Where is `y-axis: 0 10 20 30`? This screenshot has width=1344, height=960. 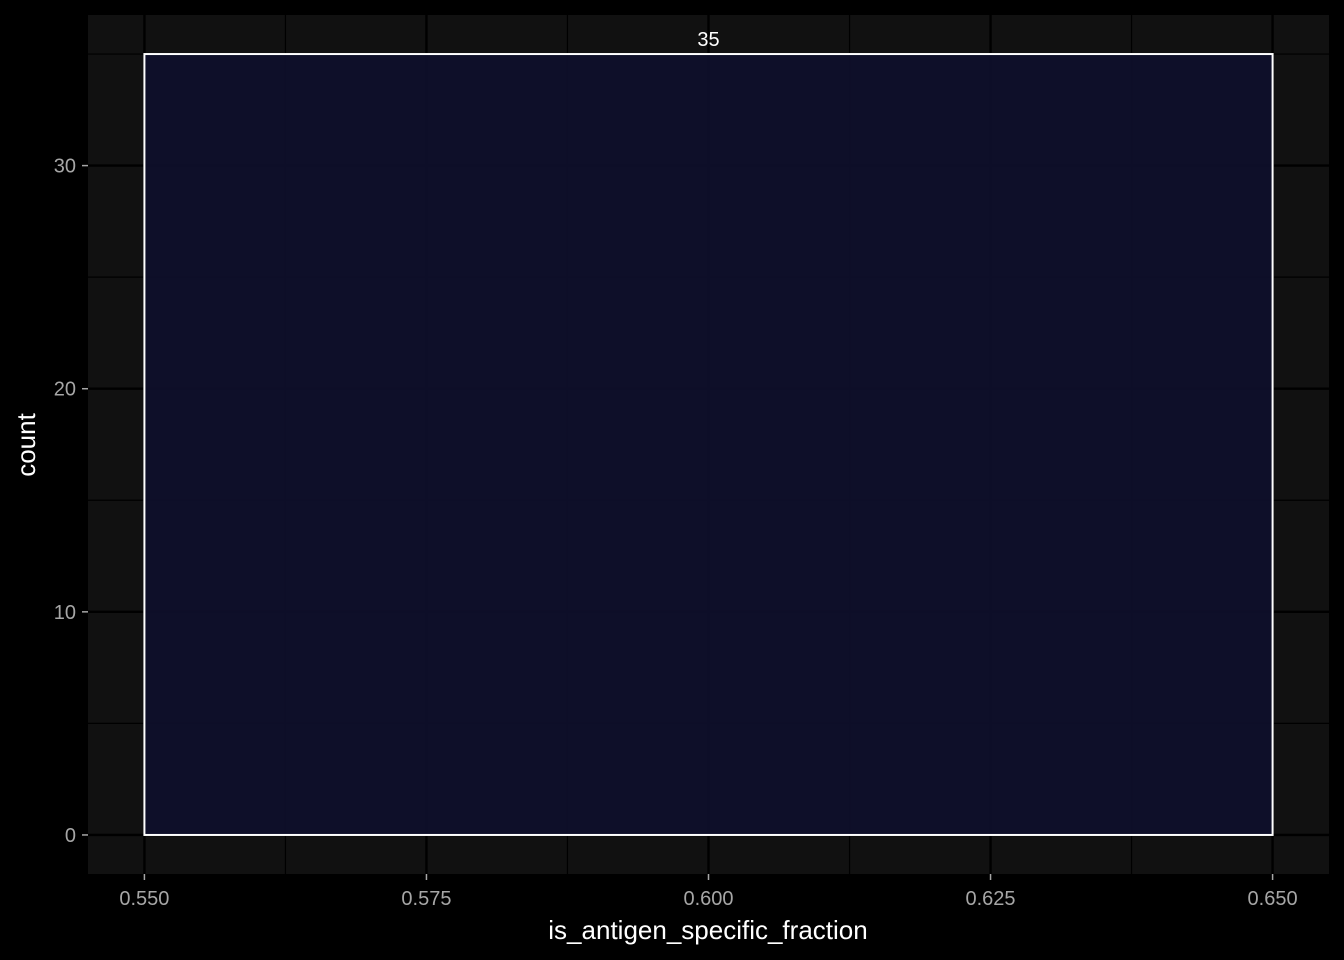
y-axis: 0 10 20 30 is located at coordinates (71, 501).